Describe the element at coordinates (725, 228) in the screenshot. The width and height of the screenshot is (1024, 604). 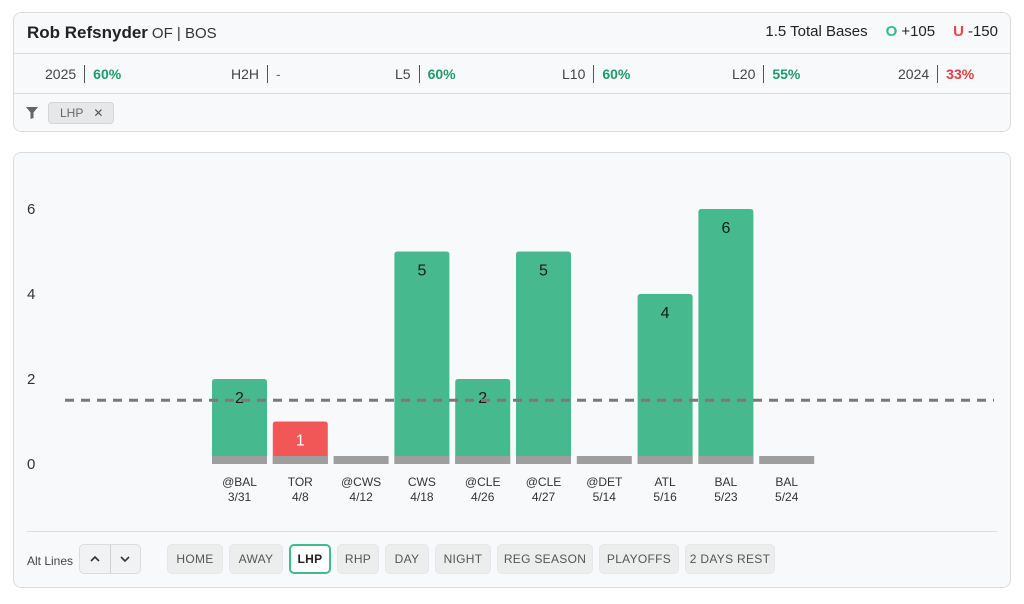
I see `bar-value-label: 6` at that location.